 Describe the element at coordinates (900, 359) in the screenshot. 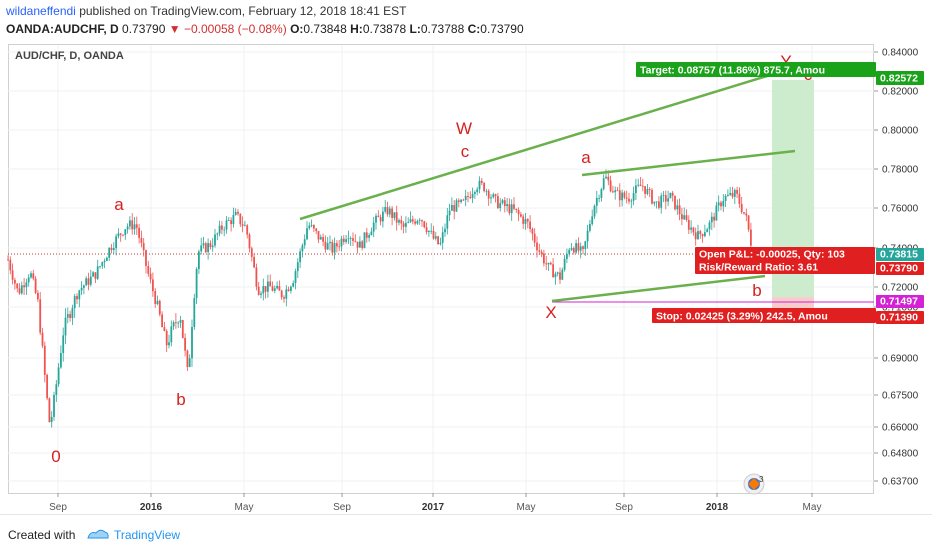

I see `y-tick-label: 0.69000` at that location.